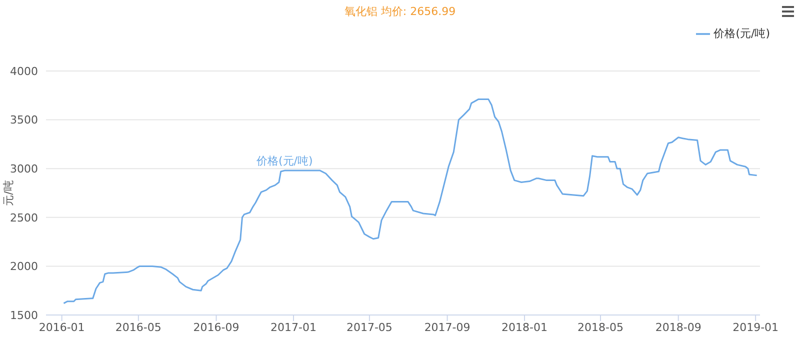 The width and height of the screenshot is (800, 344). I want to click on x-tick-label: 2016-09, so click(216, 327).